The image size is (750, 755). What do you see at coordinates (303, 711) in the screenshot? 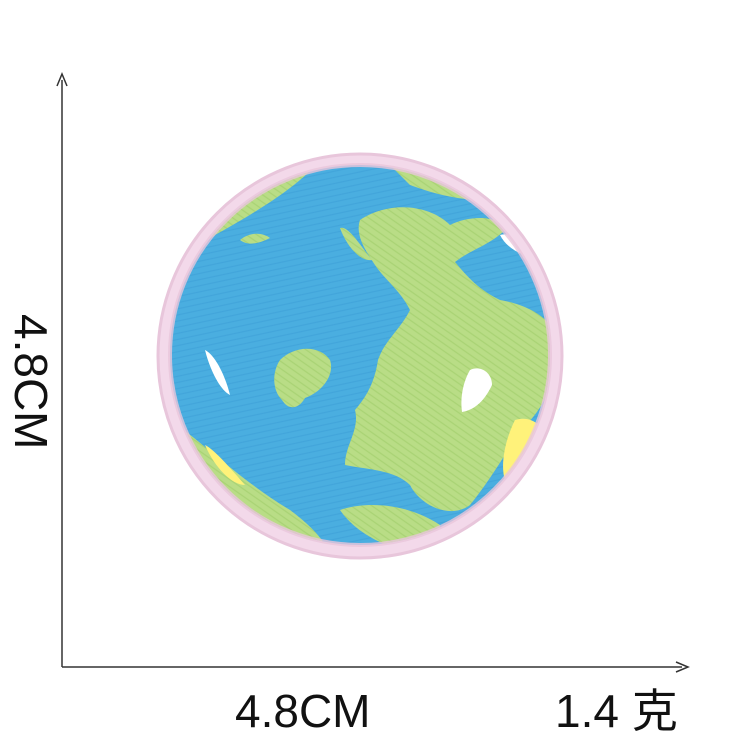
I see `width-dimension-label: 4.8CM` at bounding box center [303, 711].